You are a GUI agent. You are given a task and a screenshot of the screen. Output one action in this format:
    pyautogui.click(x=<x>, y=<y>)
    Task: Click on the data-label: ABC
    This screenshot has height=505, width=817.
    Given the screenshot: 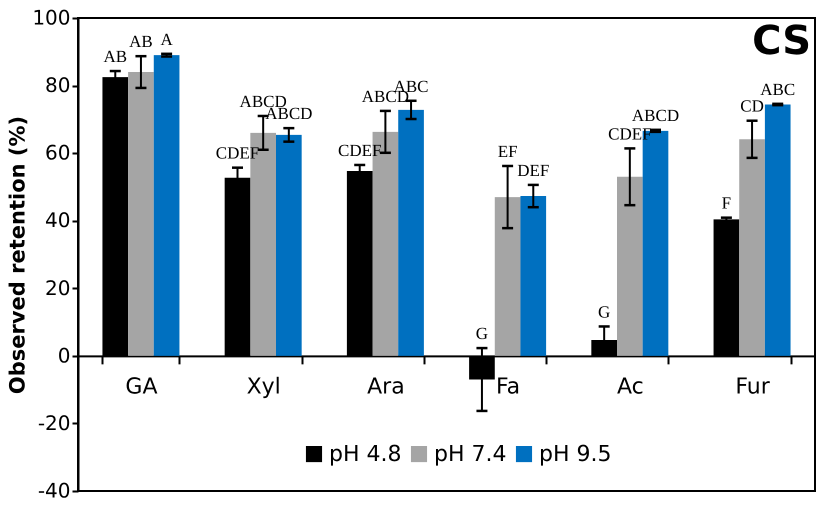 What is the action you would take?
    pyautogui.click(x=778, y=89)
    